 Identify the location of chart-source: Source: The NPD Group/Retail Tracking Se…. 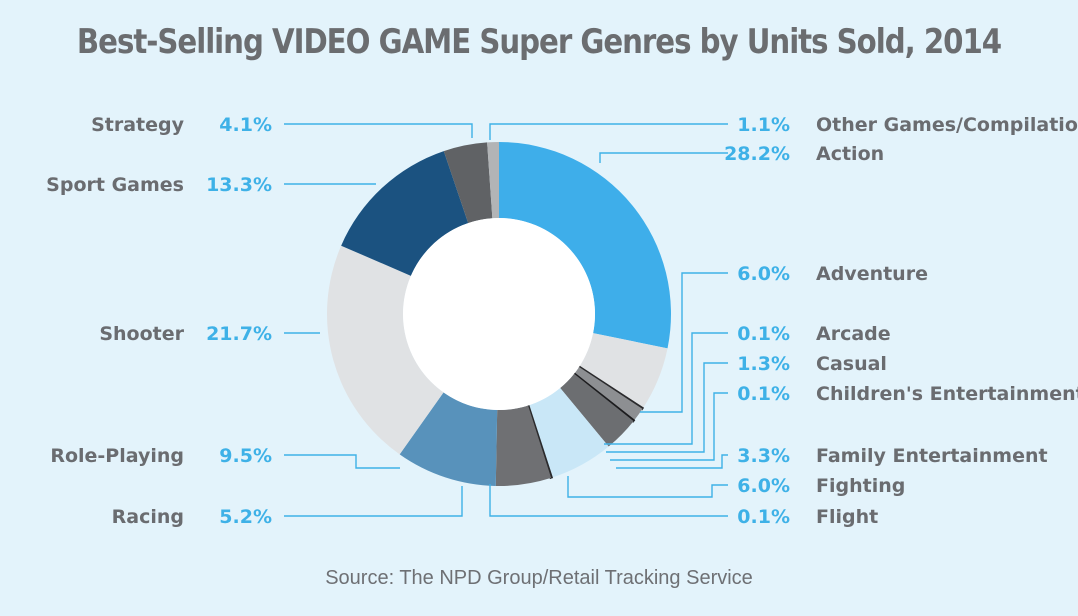
(539, 578).